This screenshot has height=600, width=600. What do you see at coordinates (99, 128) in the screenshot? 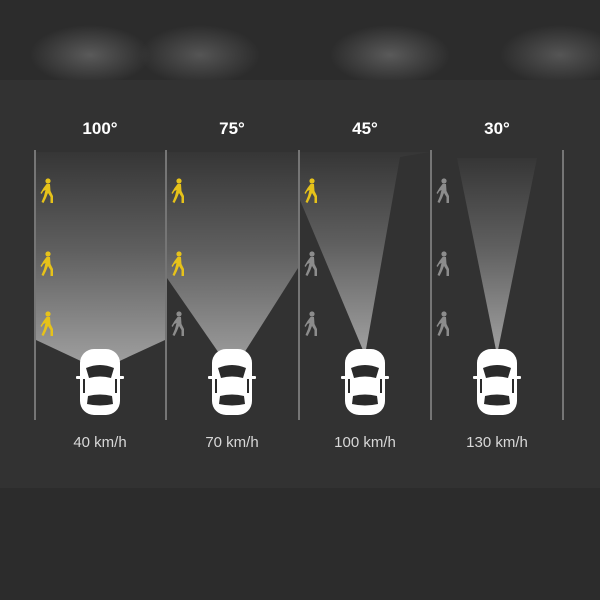
I see `angle-label: 100°` at bounding box center [99, 128].